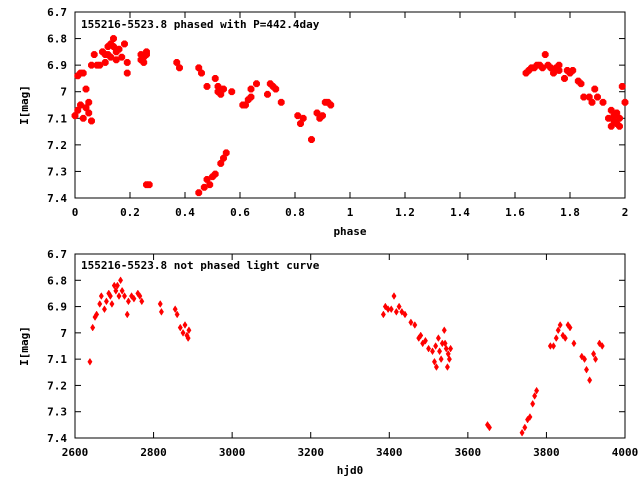 The width and height of the screenshot is (640, 480). What do you see at coordinates (57, 118) in the screenshot?
I see `phased-y-tick-label: 7.1` at bounding box center [57, 118].